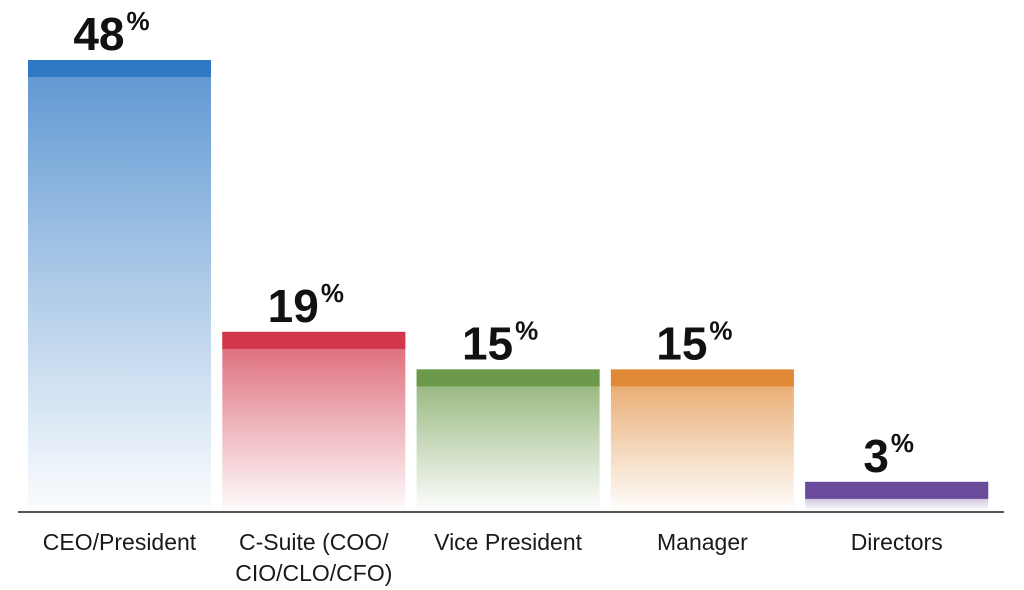 Image resolution: width=1024 pixels, height=590 pixels. What do you see at coordinates (500, 342) in the screenshot?
I see `value-label-2: 15%` at bounding box center [500, 342].